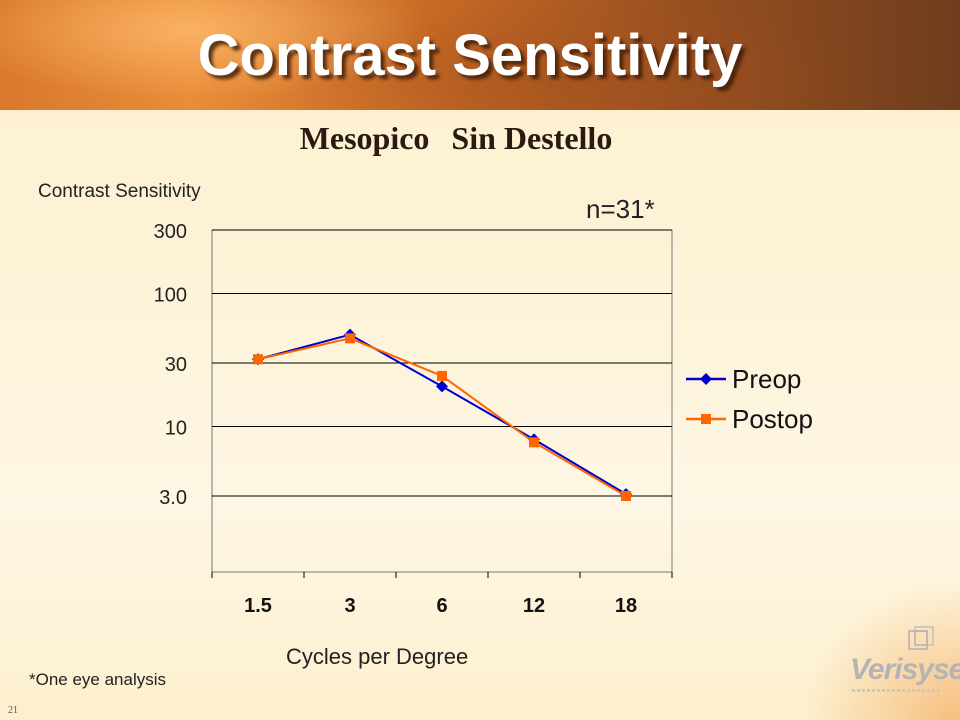  What do you see at coordinates (176, 365) in the screenshot?
I see `y-tick-label: 30` at bounding box center [176, 365].